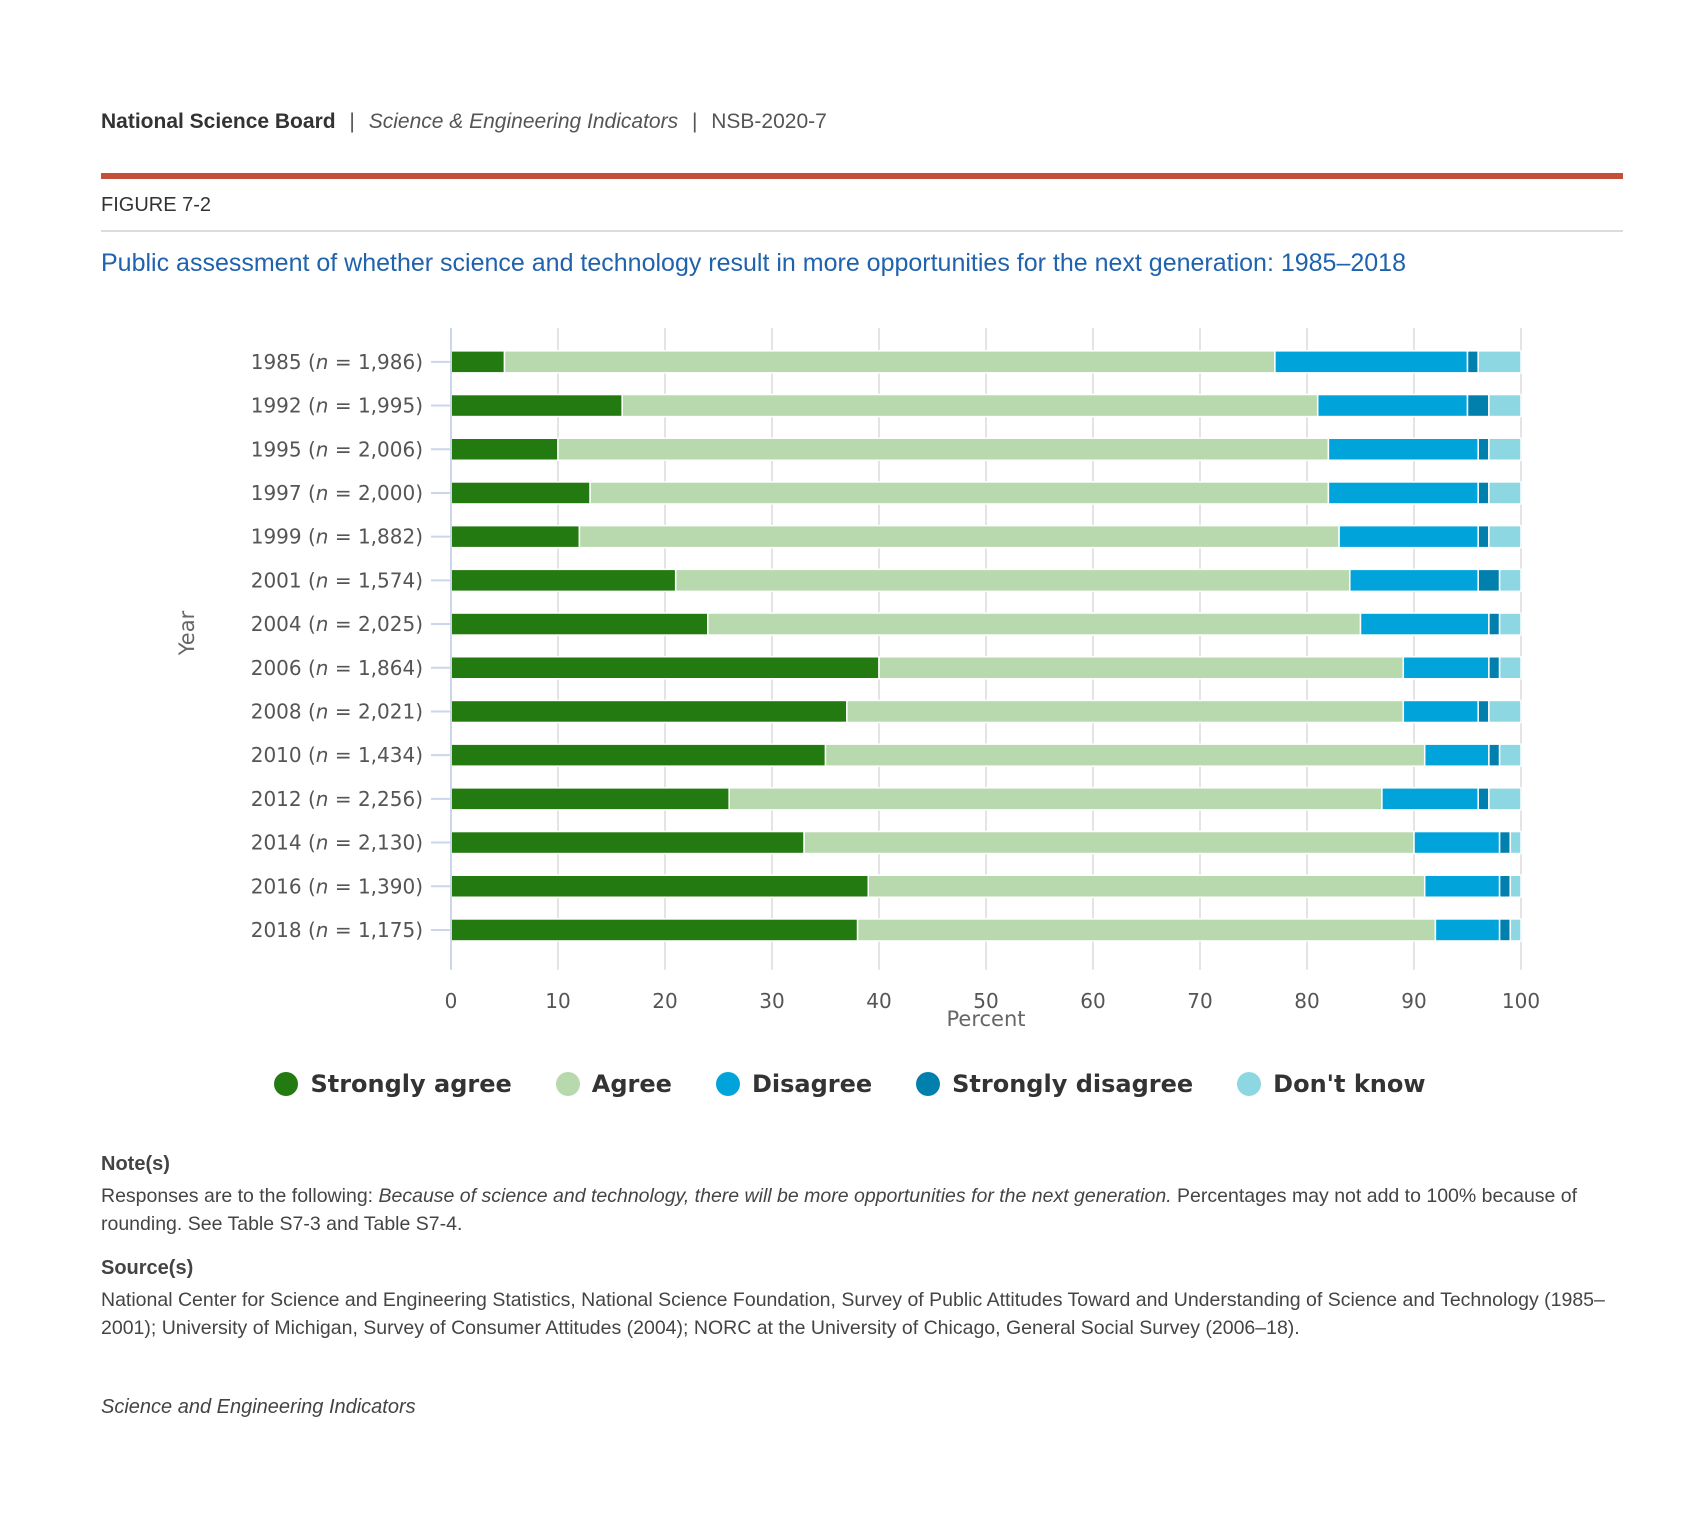  I want to click on legend-item: Agree, so click(613, 1084).